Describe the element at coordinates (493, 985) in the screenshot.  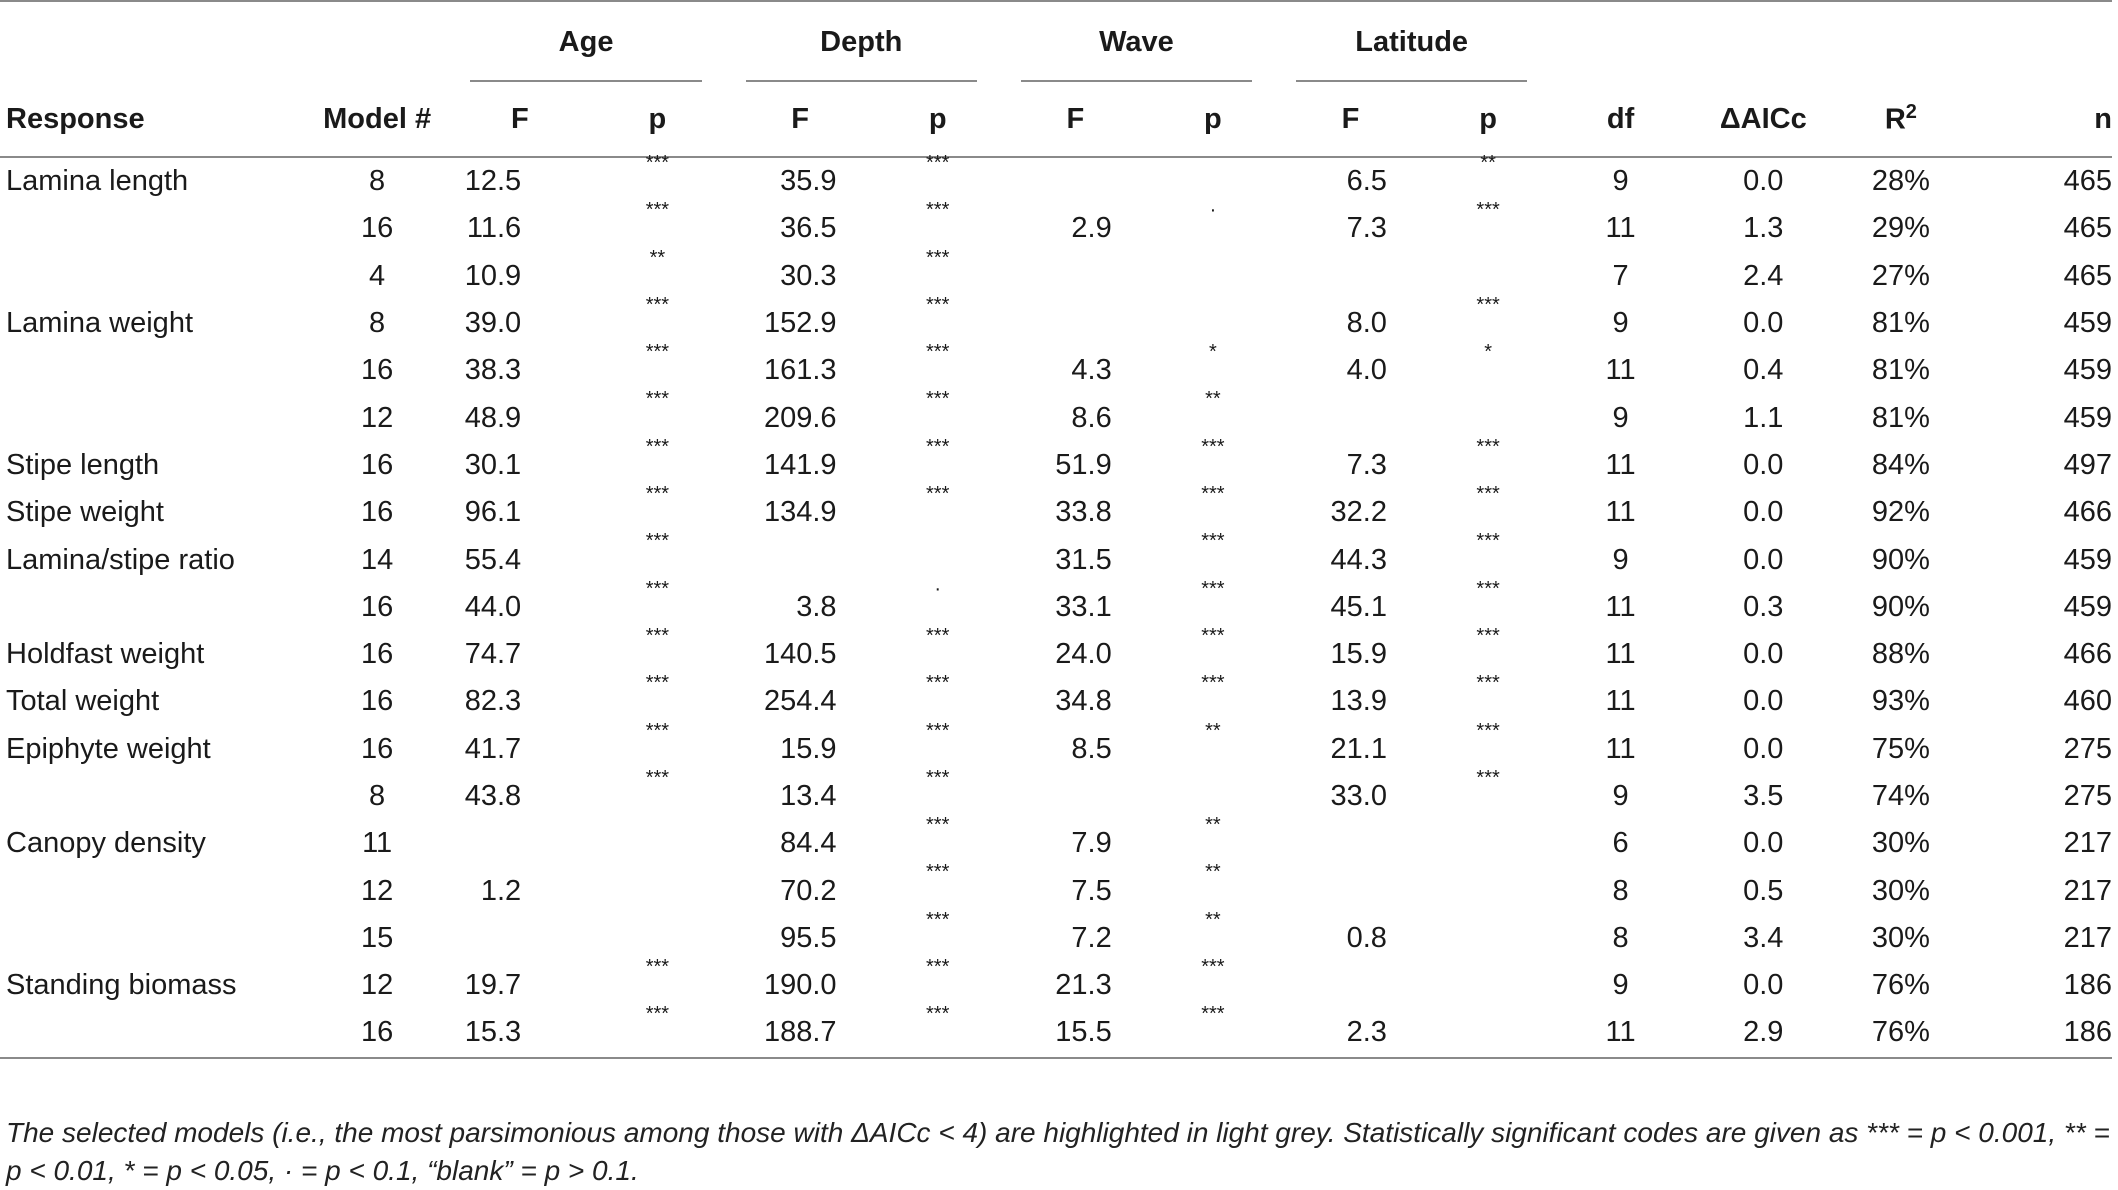
I see `cell-age-f: 19.7` at that location.